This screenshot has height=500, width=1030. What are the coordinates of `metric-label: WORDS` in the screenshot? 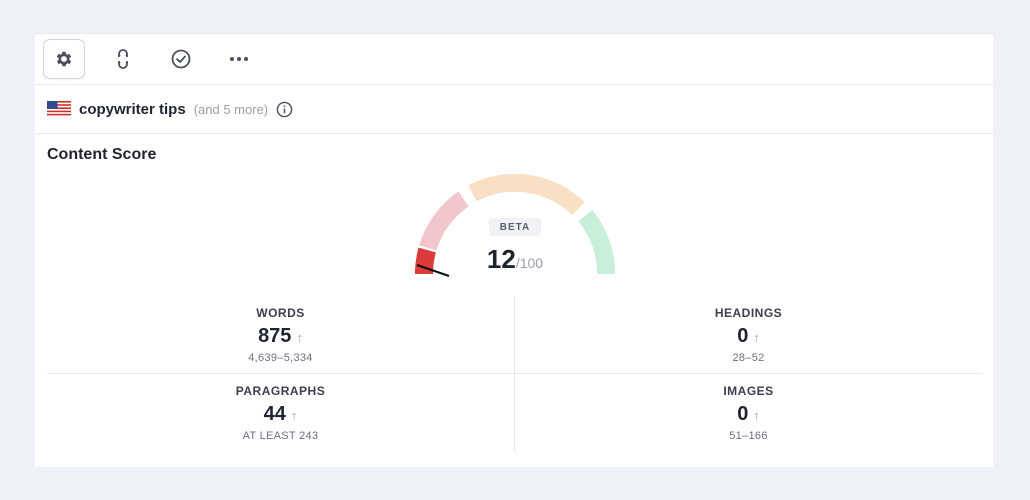 It's located at (280, 313).